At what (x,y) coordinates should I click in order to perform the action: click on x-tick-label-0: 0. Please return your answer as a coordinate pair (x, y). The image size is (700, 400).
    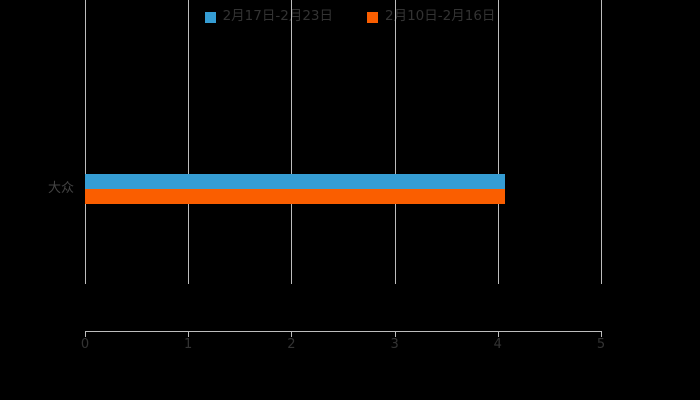
    Looking at the image, I should click on (85, 344).